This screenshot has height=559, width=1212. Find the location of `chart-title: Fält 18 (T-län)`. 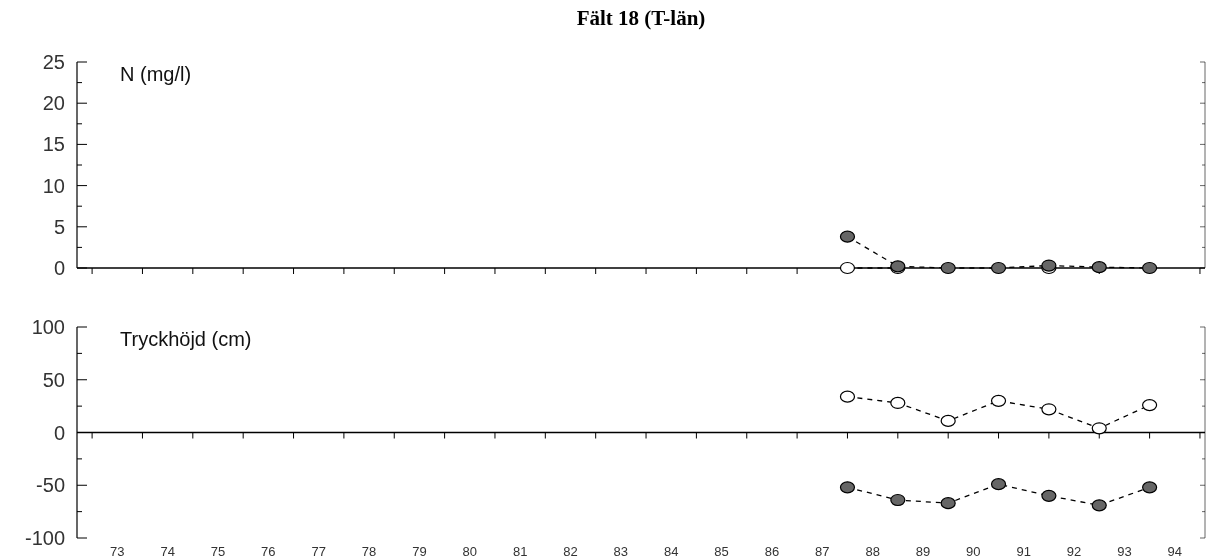

chart-title: Fält 18 (T-län) is located at coordinates (641, 18).